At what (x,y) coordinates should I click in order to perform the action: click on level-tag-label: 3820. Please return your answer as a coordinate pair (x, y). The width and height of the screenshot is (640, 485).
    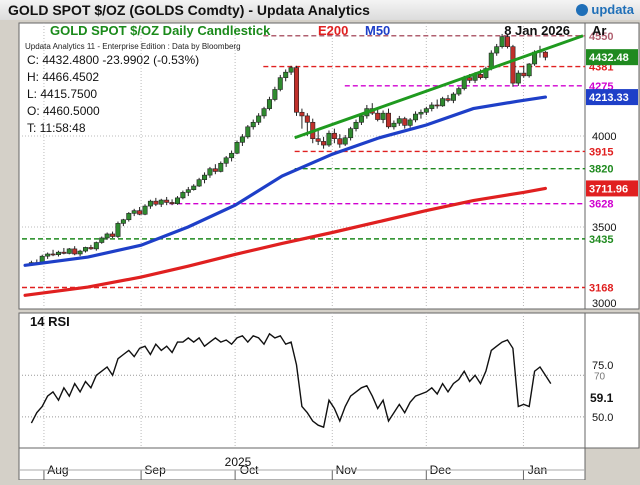
    Looking at the image, I should click on (601, 170).